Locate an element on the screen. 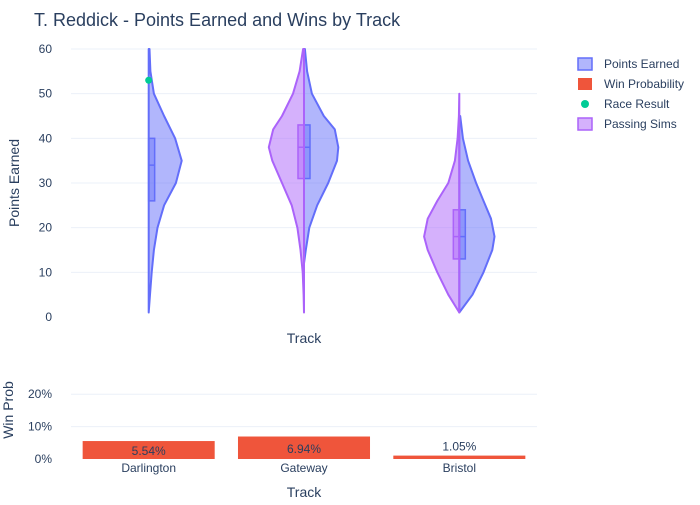 The height and width of the screenshot is (505, 700). top-y-tick-label: 10 is located at coordinates (46, 272).